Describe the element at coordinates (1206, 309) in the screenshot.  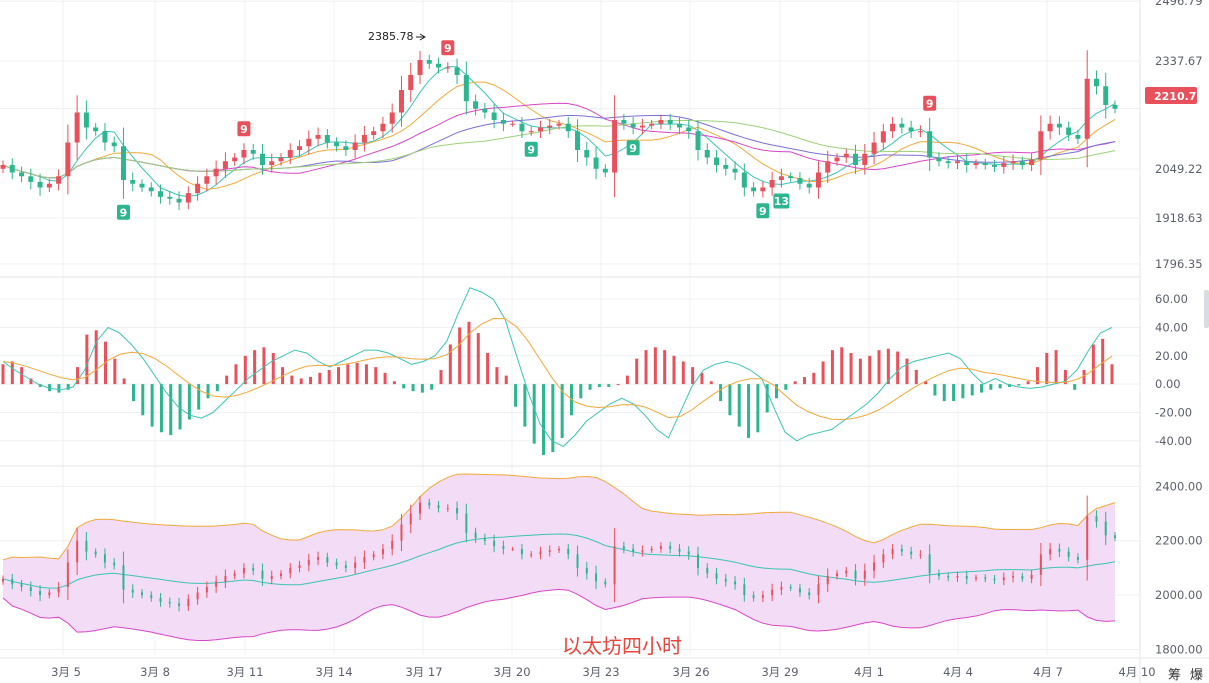
I see `scrollbar-thumb` at that location.